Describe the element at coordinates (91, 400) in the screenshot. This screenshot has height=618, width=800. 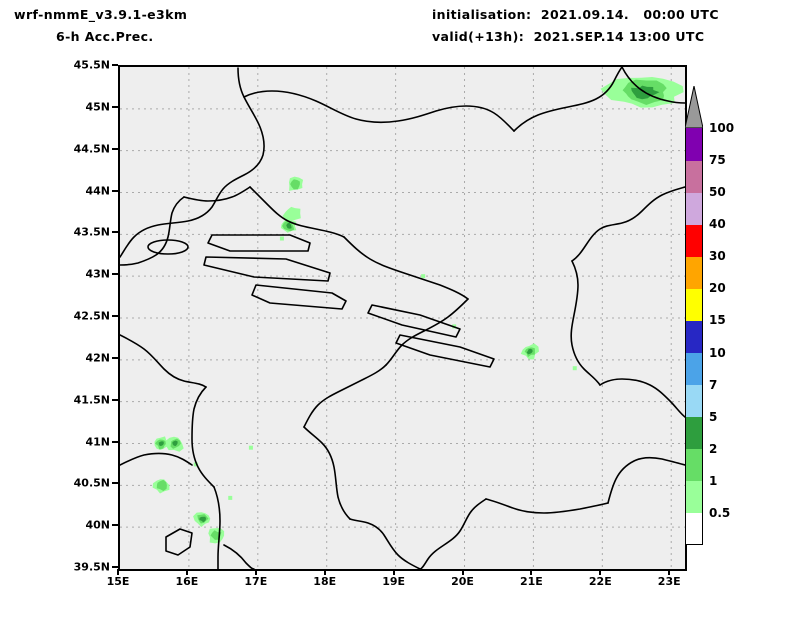
I see `y-axis-tick-label: 41.5N` at that location.